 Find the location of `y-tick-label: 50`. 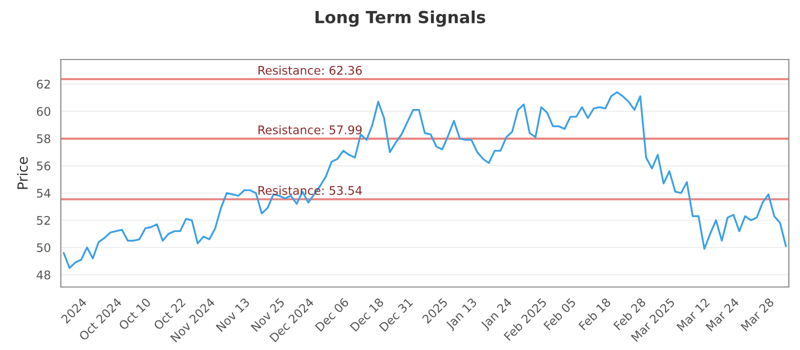

y-tick-label: 50 is located at coordinates (43, 247).